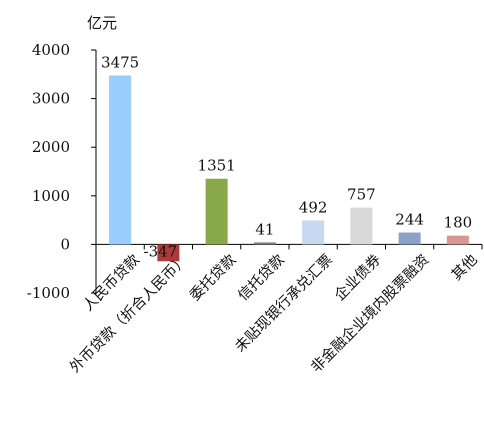  What do you see at coordinates (464, 267) in the screenshot?
I see `category-label: 其他` at bounding box center [464, 267].